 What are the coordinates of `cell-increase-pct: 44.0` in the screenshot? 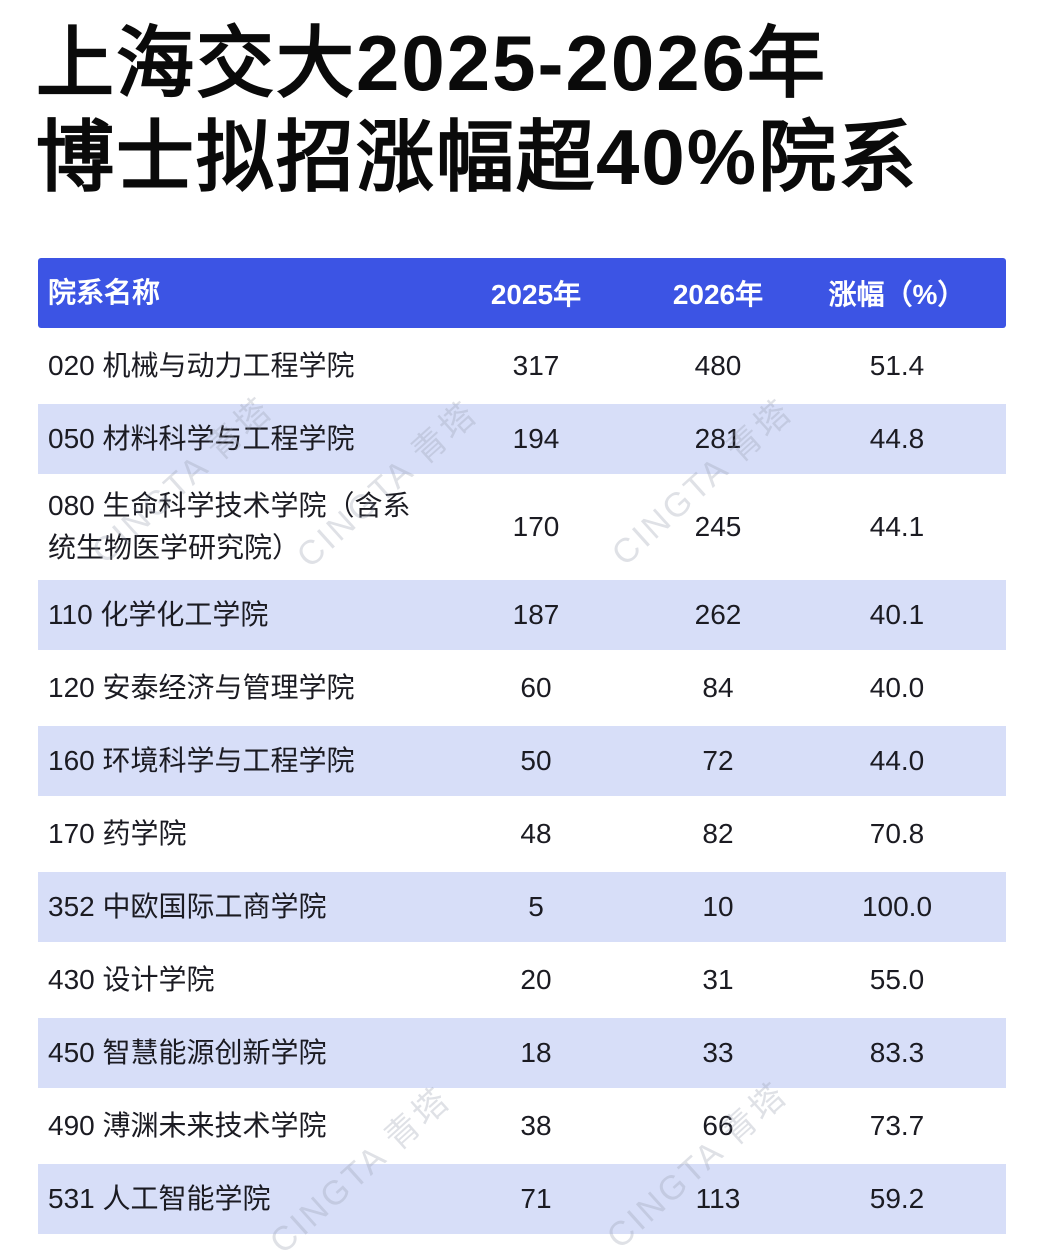 It's located at (897, 760).